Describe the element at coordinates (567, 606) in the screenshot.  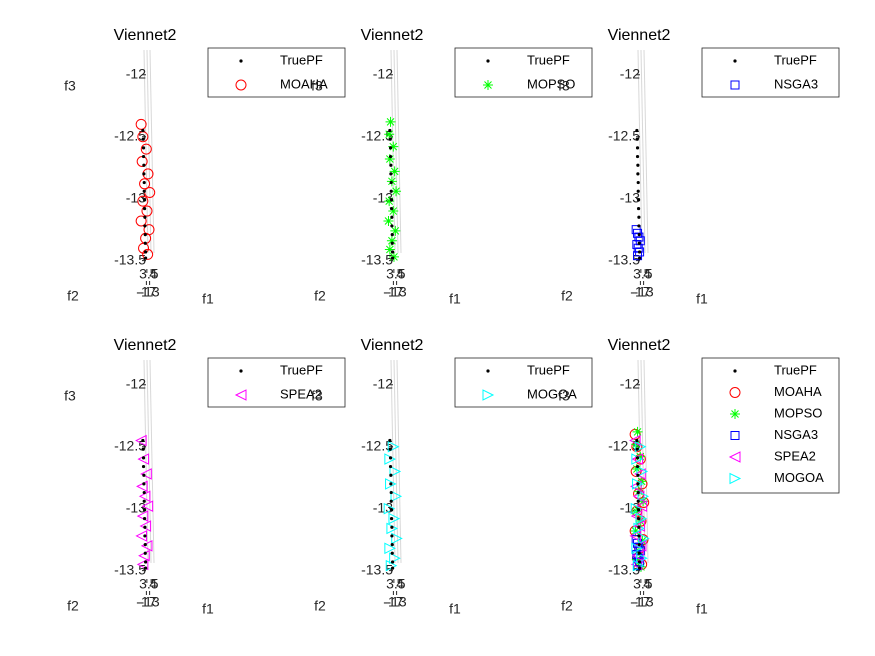
I see `y-axis-label: f2` at that location.